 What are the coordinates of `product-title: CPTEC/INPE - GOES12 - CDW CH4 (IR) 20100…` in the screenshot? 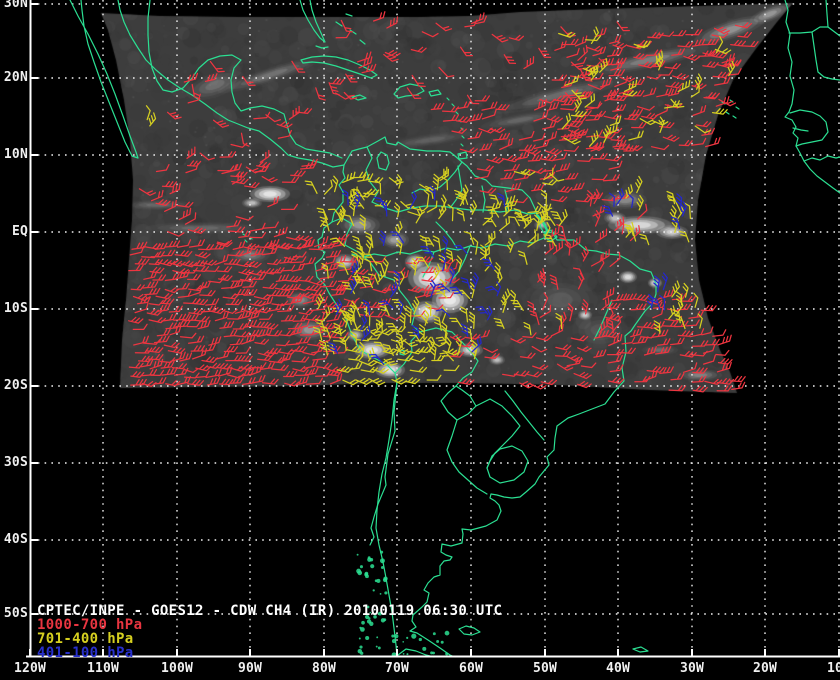 It's located at (270, 611).